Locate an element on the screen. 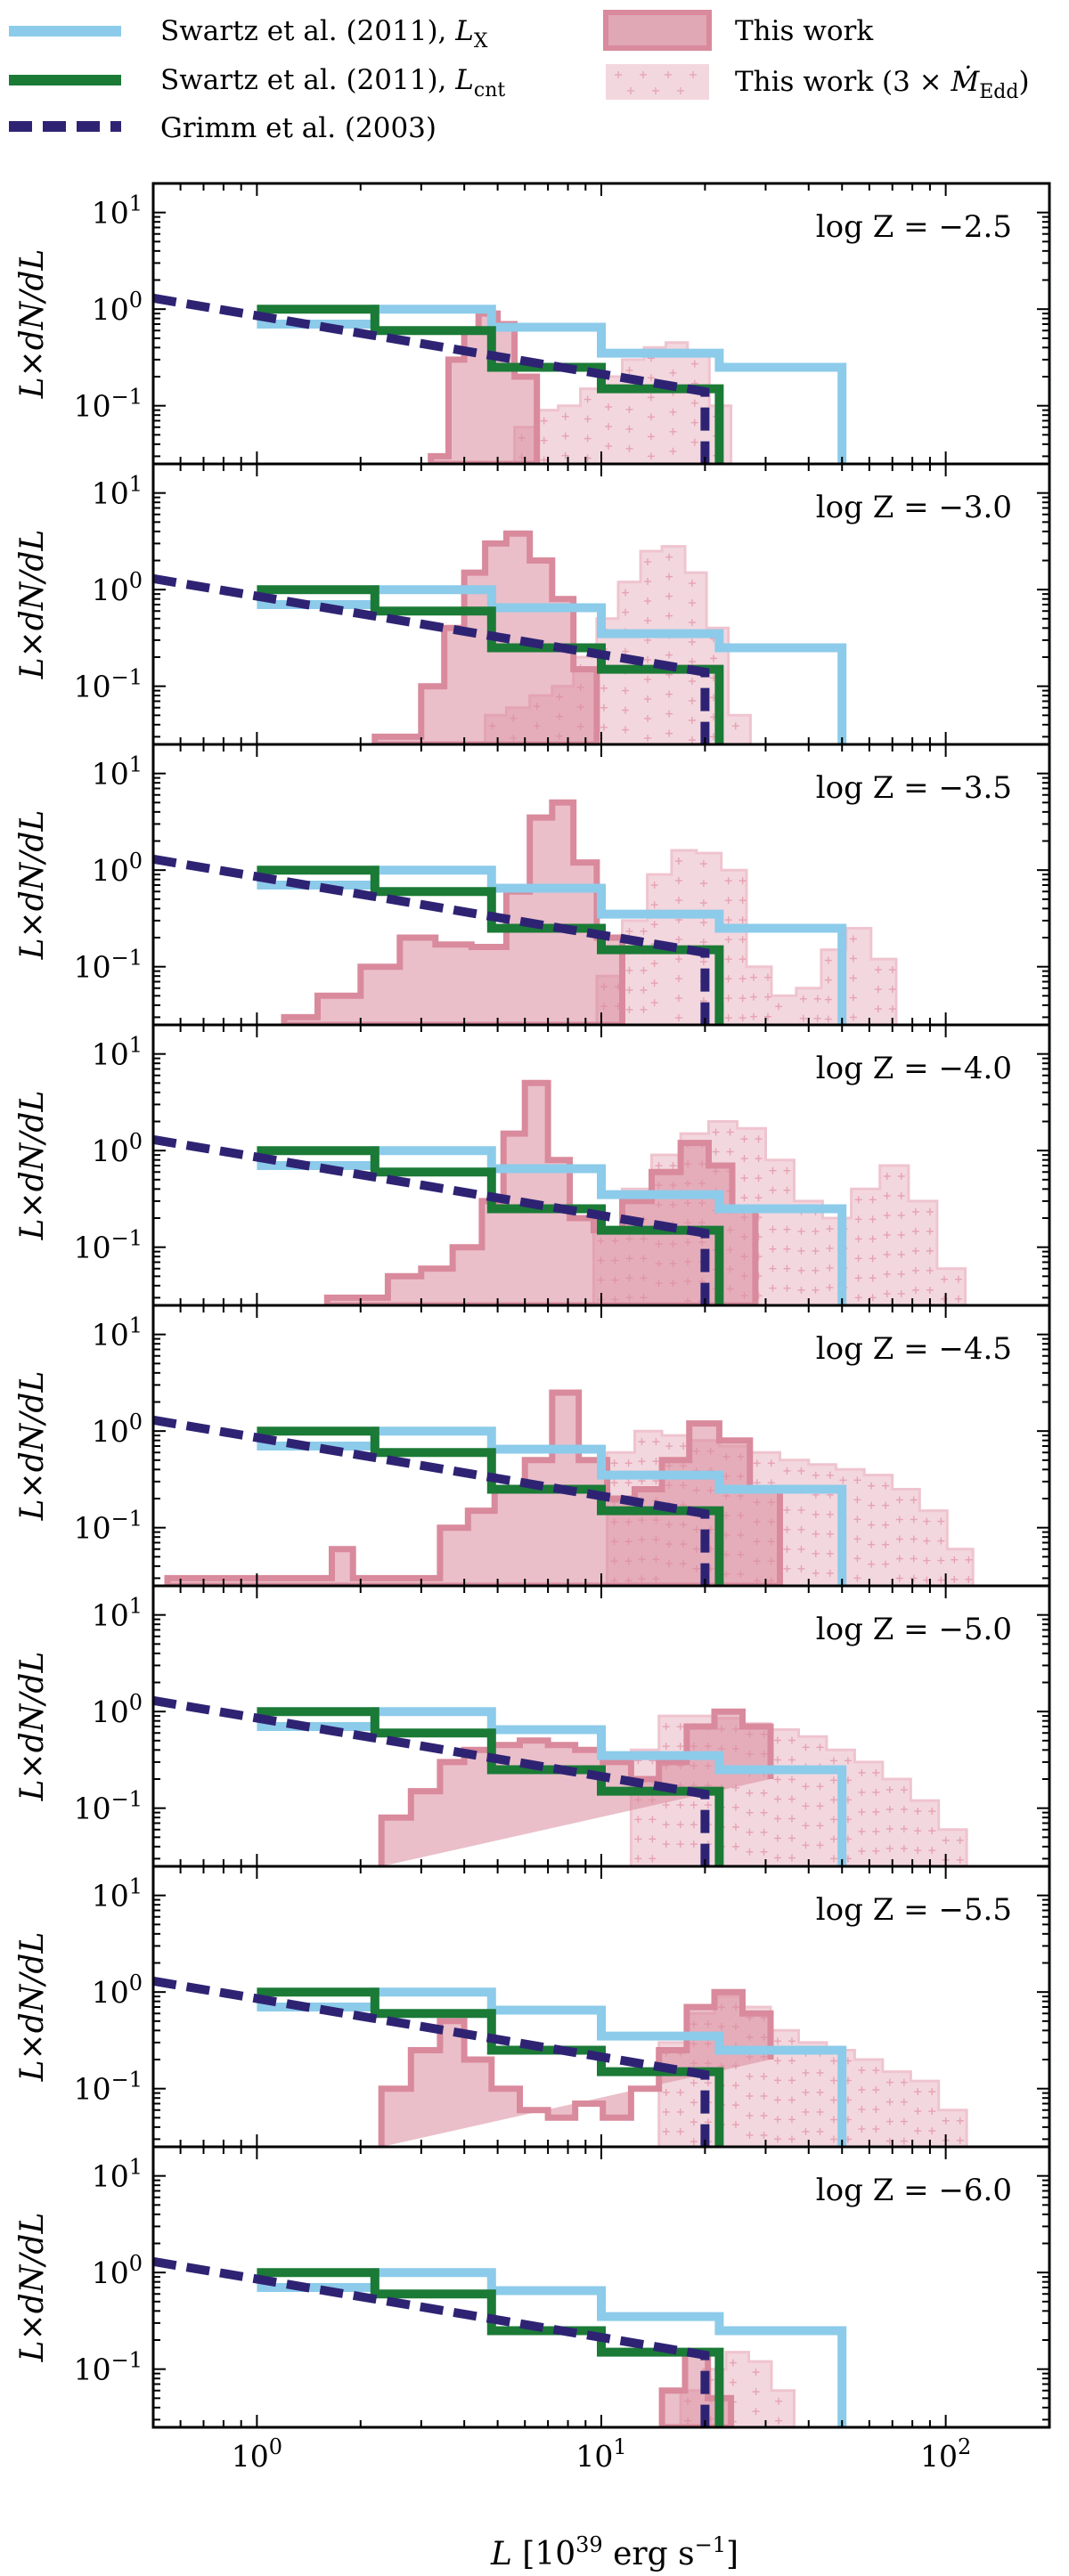  legend-label-work3: This work (3 × ṀEdd) is located at coordinates (882, 83).